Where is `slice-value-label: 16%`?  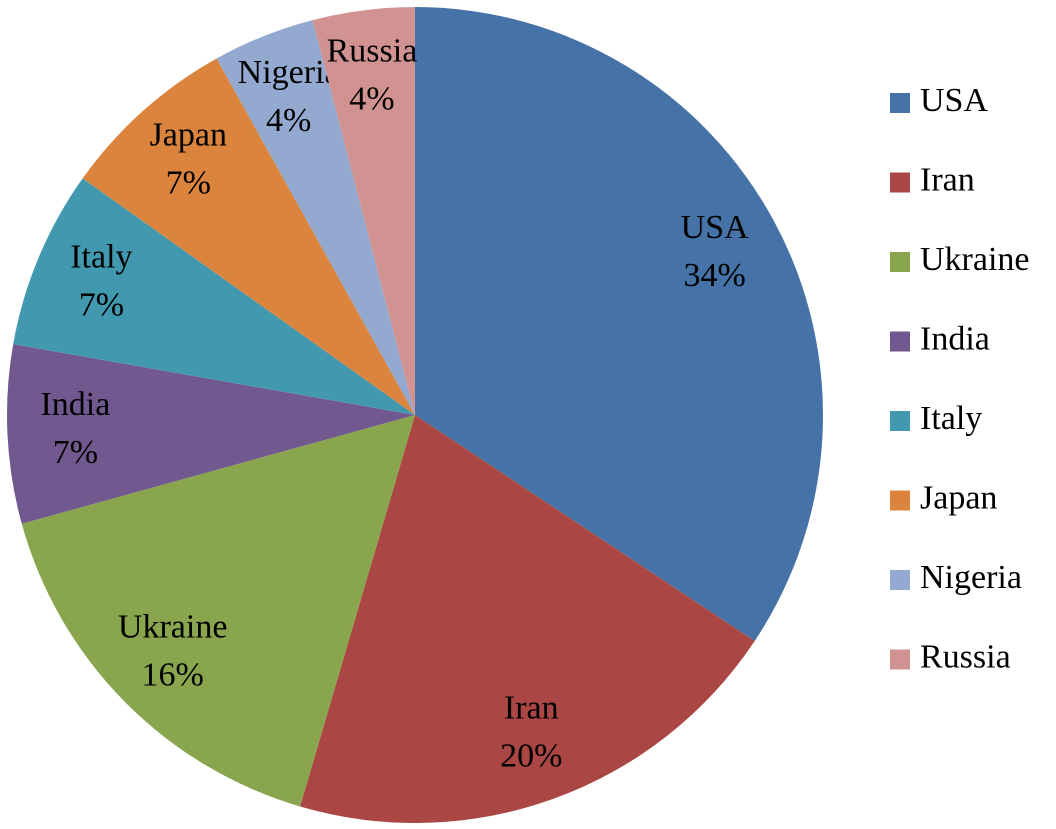
slice-value-label: 16% is located at coordinates (173, 674).